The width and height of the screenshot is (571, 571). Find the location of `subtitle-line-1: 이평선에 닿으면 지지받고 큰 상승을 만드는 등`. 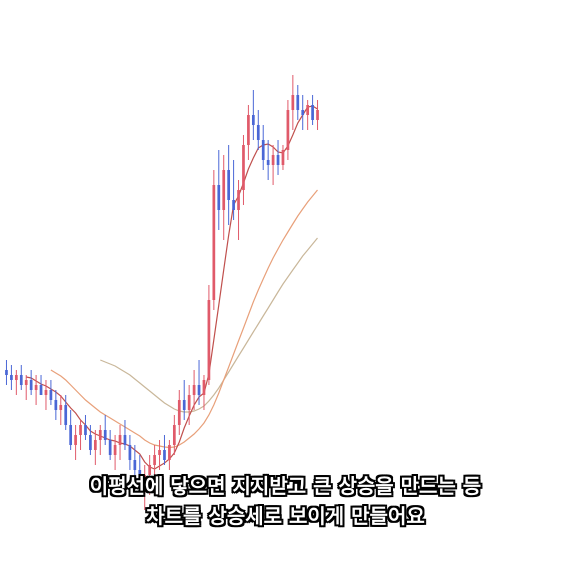

subtitle-line-1: 이평선에 닿으면 지지받고 큰 상승을 만드는 등 is located at coordinates (285, 486).